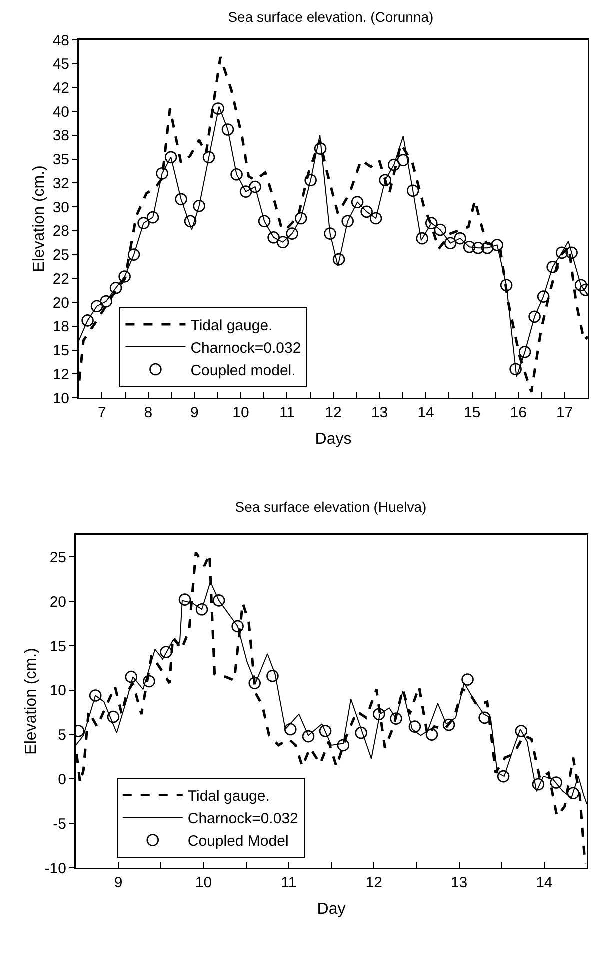 This screenshot has height=973, width=591. Describe the element at coordinates (61, 160) in the screenshot. I see `y-tick-label: 35` at that location.